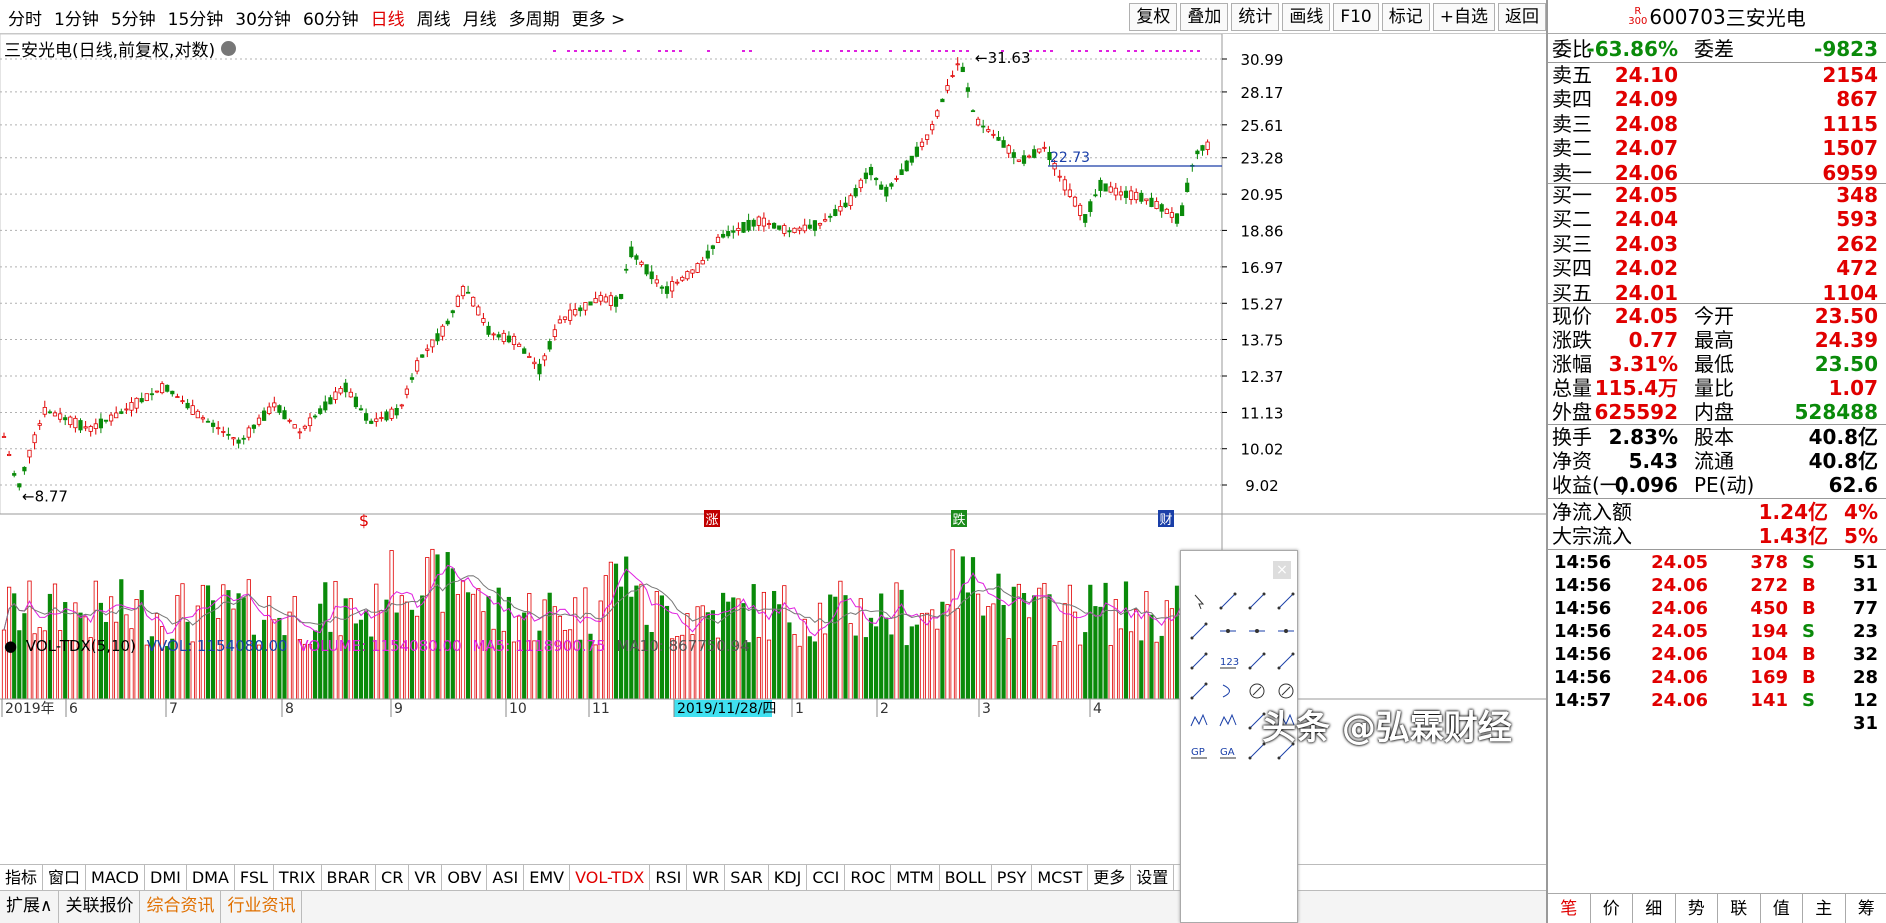 Image resolution: width=1886 pixels, height=923 pixels. What do you see at coordinates (868, 877) in the screenshot?
I see `indicator-tab: ROC` at bounding box center [868, 877].